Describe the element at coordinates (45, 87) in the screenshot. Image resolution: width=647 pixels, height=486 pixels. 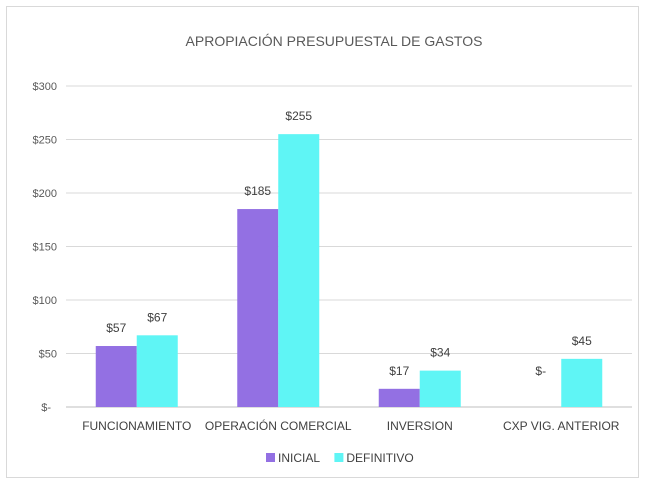
I see `y-tick-label: $300` at that location.